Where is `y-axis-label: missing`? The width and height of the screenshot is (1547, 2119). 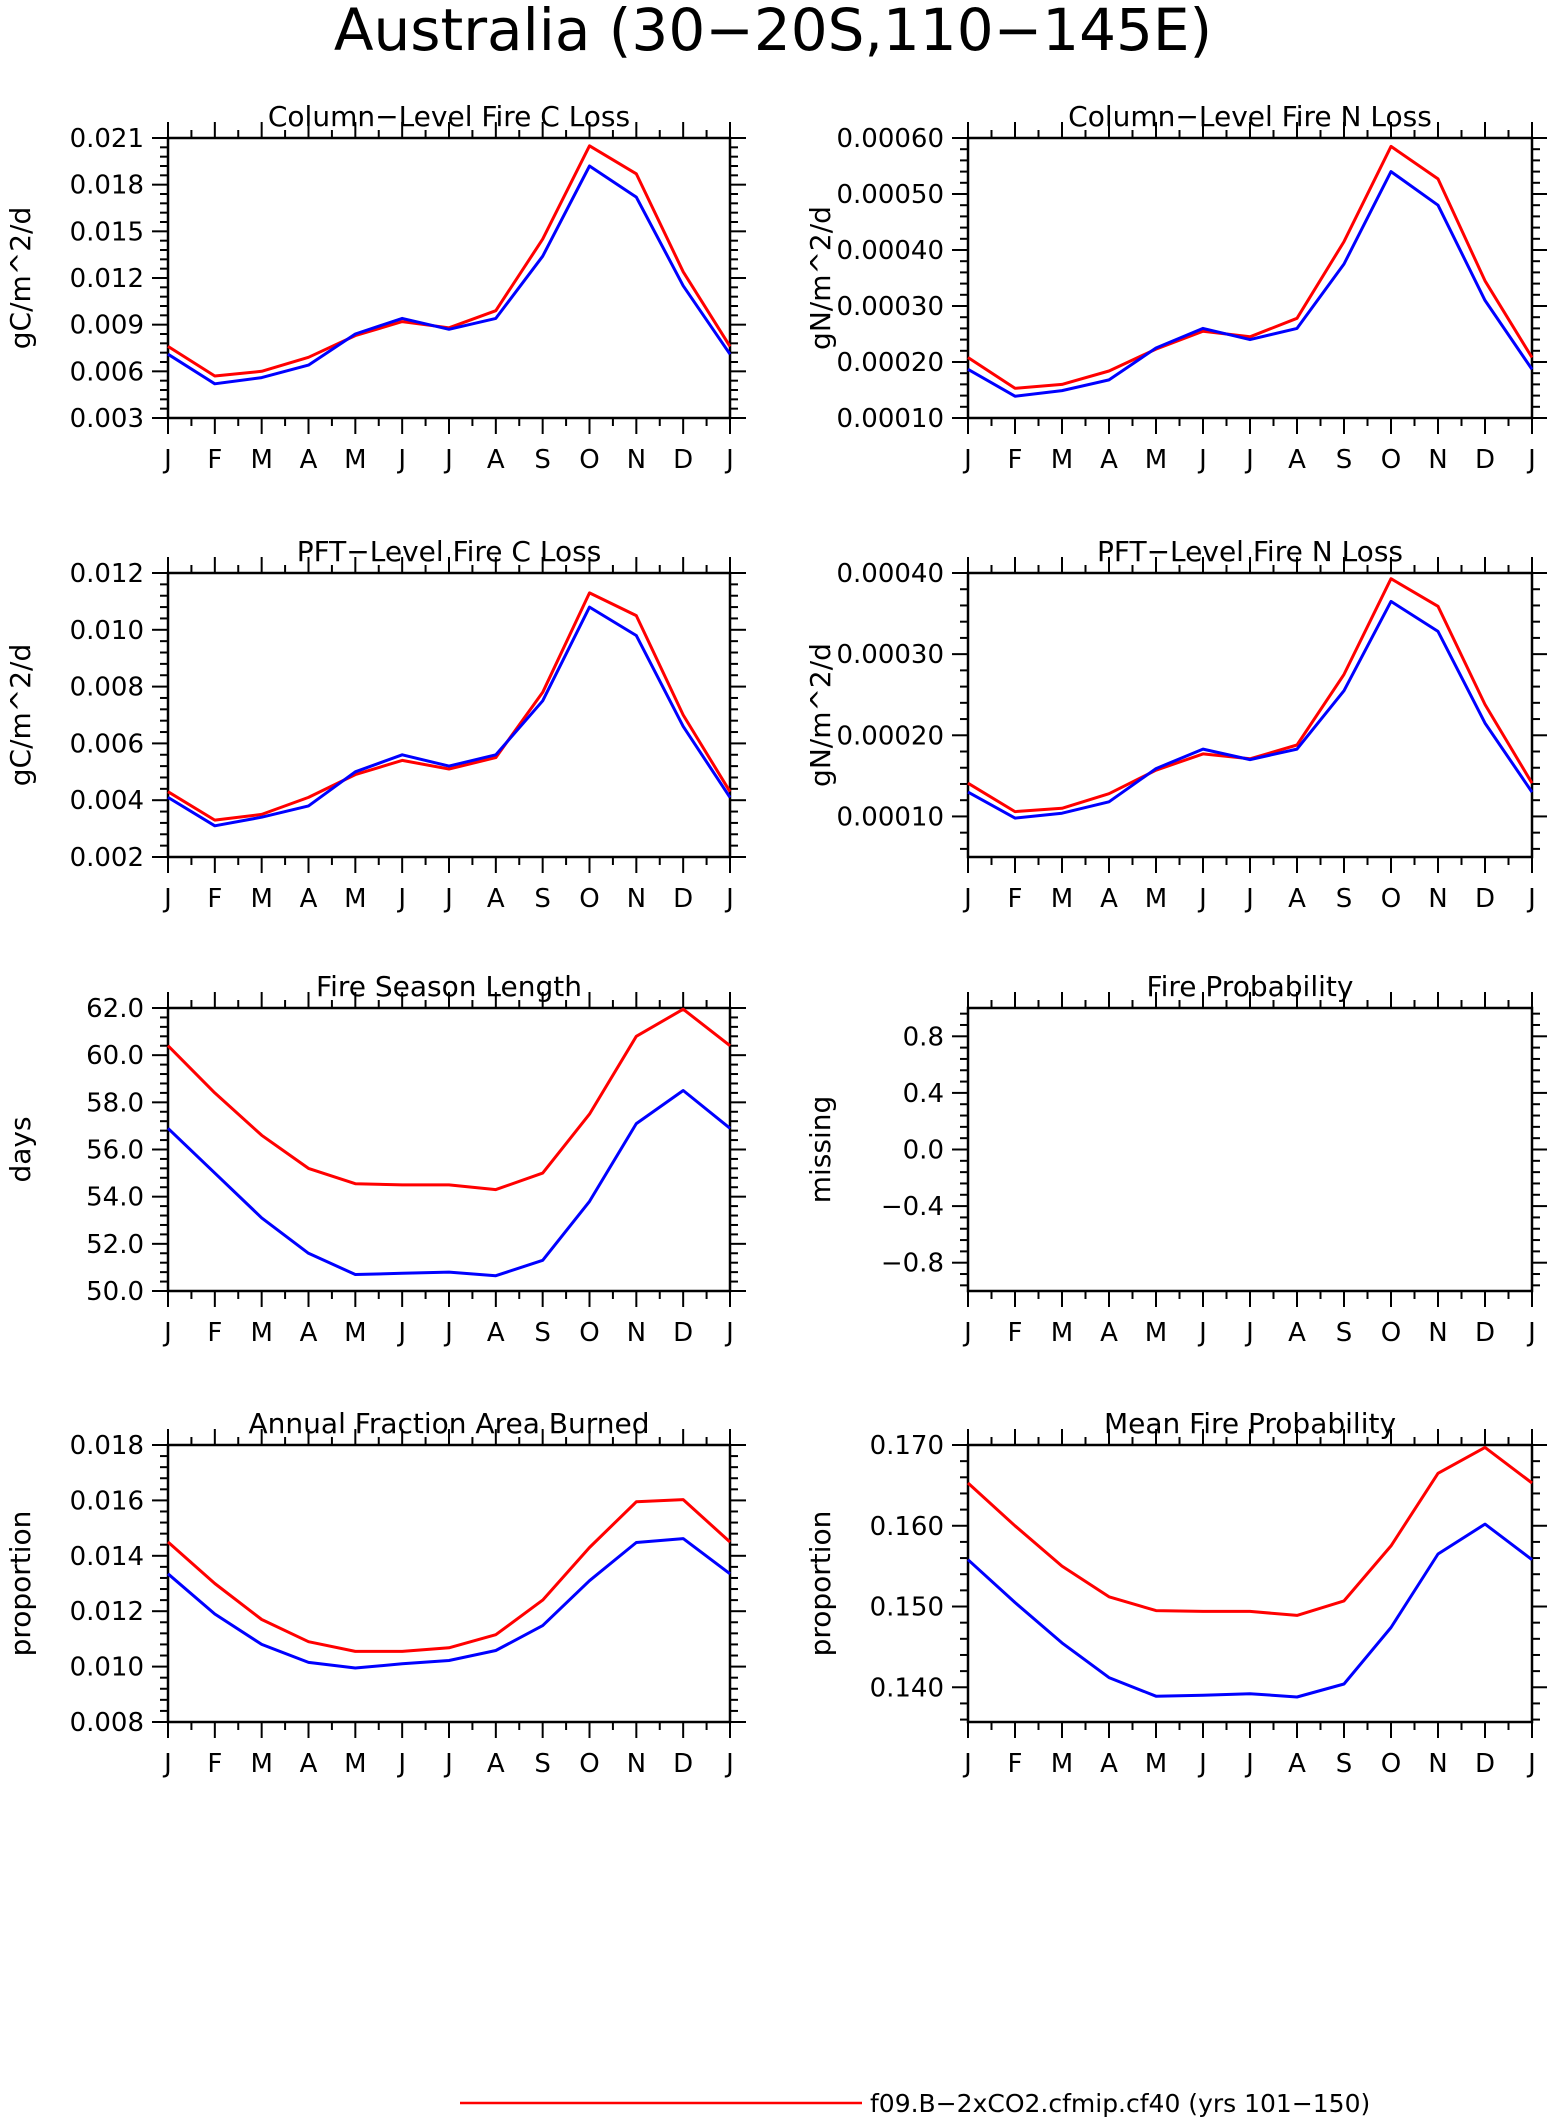
y-axis-label: missing is located at coordinates (820, 1150).